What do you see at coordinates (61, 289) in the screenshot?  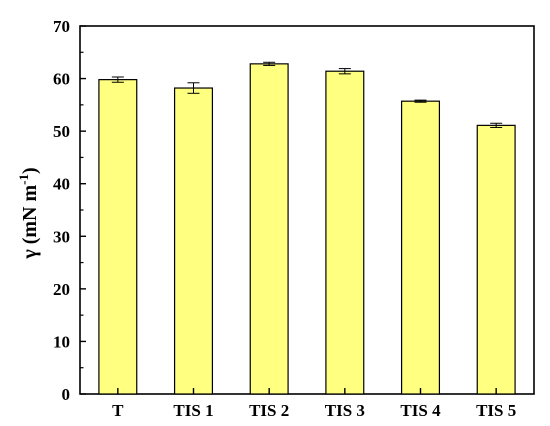 I see `y-tick-label: 20` at bounding box center [61, 289].